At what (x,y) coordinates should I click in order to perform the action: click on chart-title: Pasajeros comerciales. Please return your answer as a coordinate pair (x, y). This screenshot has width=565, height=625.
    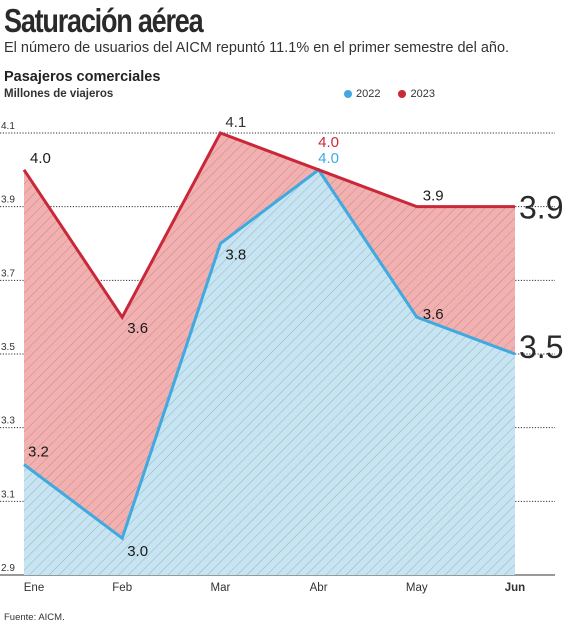
    Looking at the image, I should click on (82, 77).